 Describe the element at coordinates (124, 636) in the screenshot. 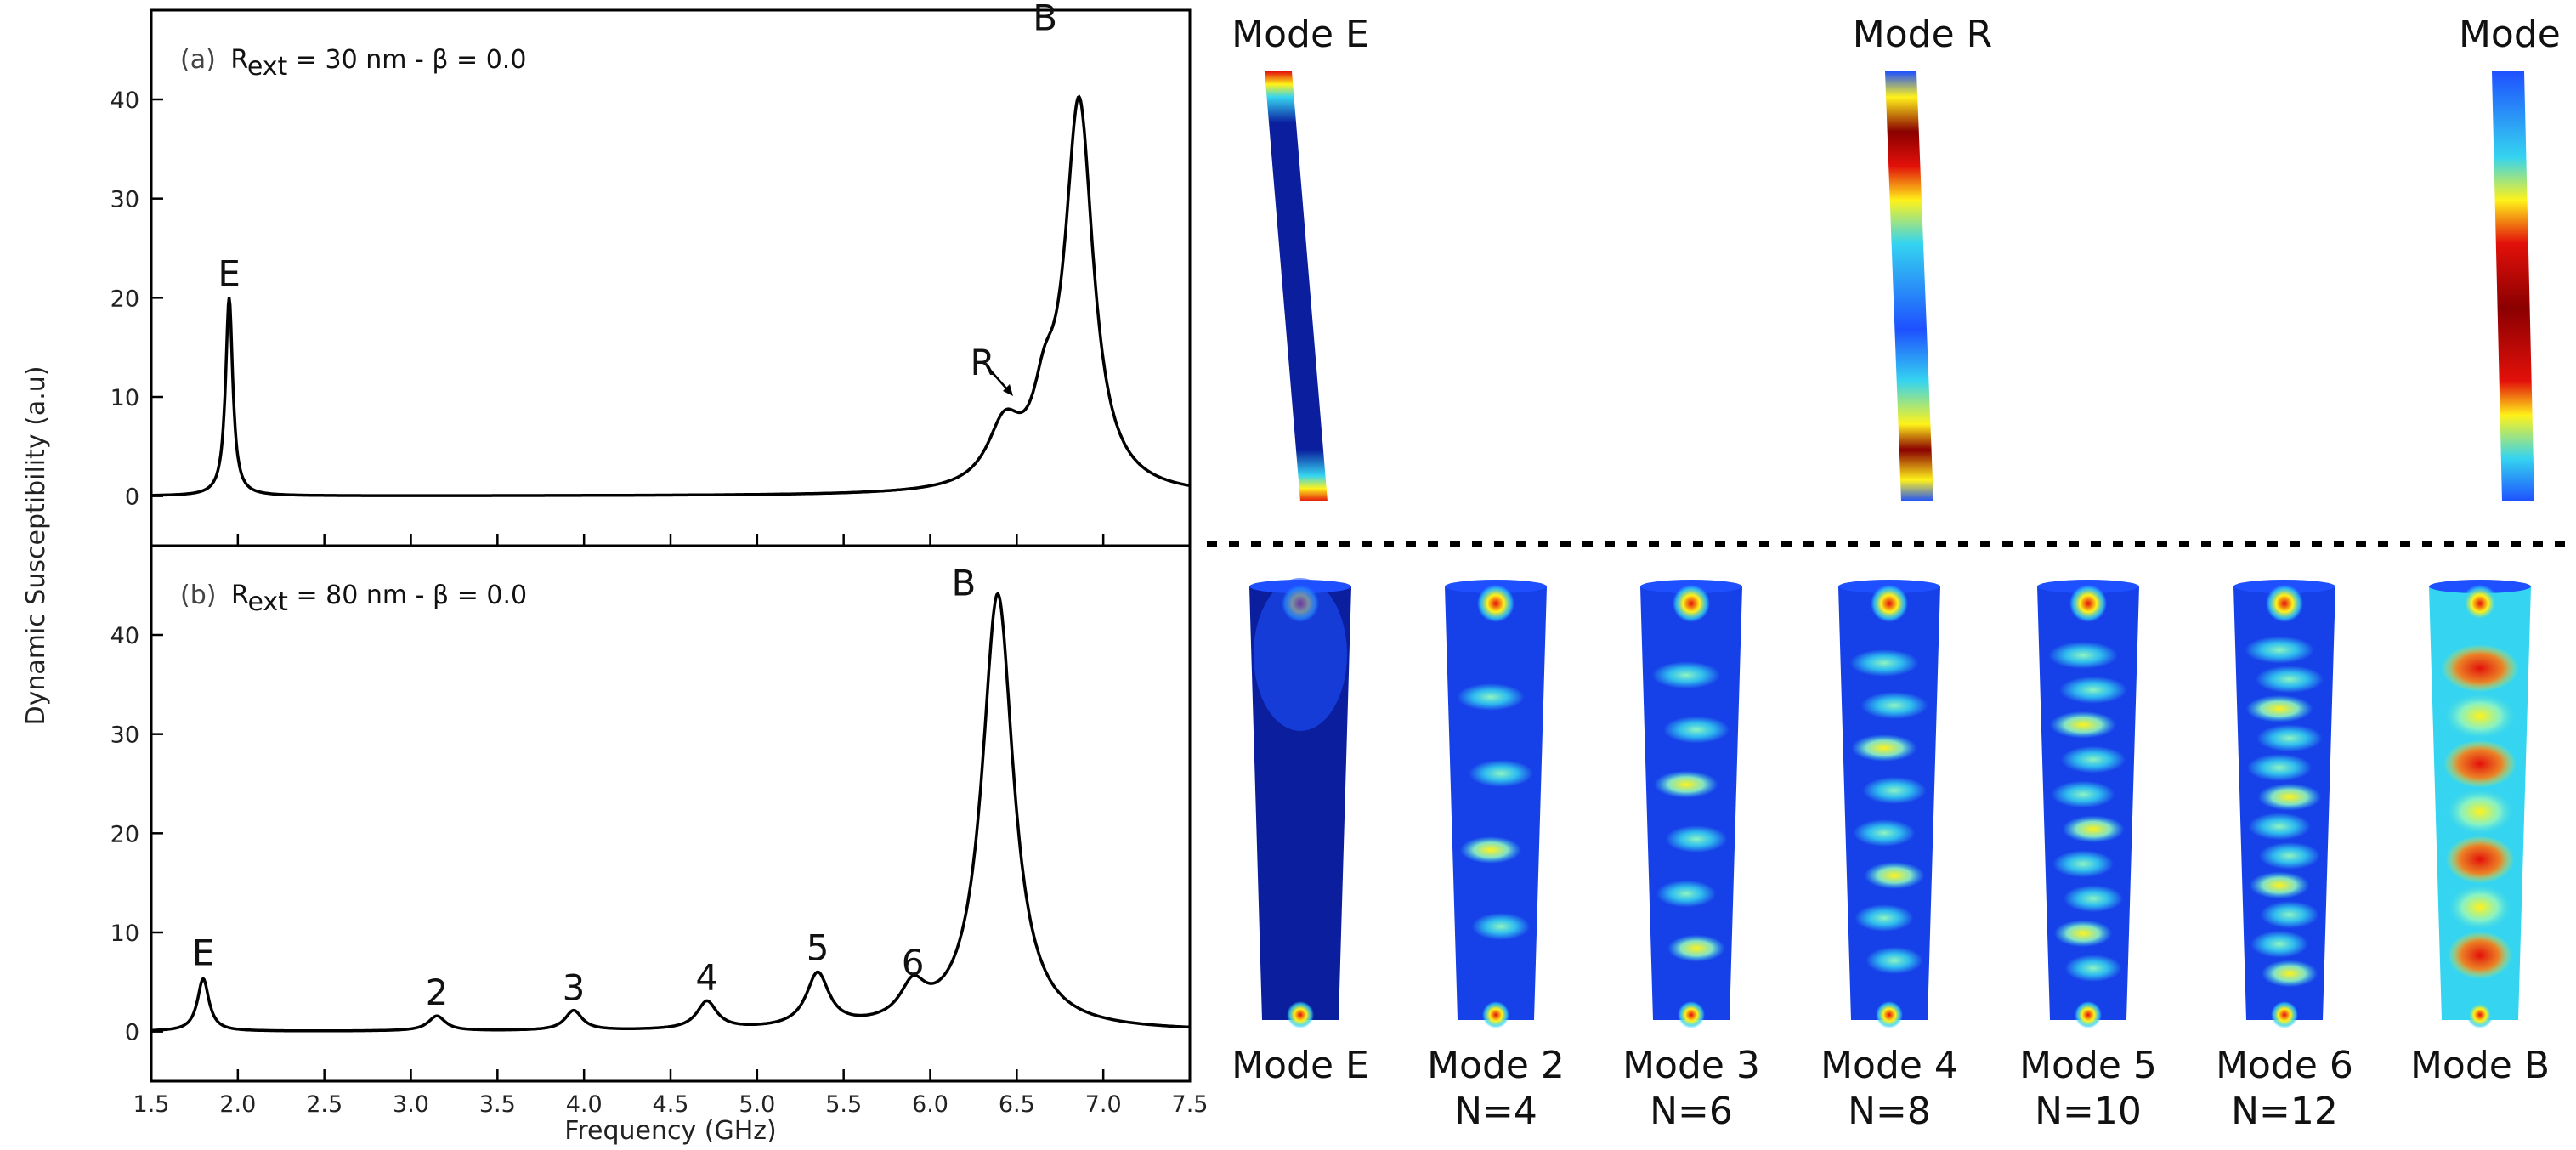

I see `panel-b-ytick-label: 40` at that location.